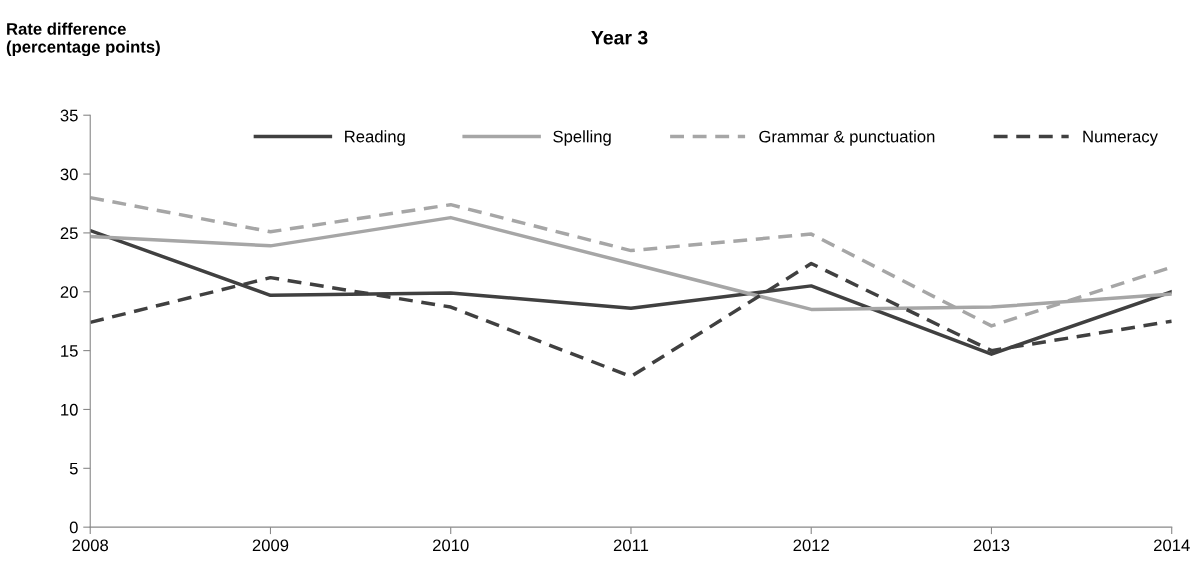 This screenshot has width=1203, height=562. Describe the element at coordinates (69, 292) in the screenshot. I see `y-tick-label: 20` at that location.